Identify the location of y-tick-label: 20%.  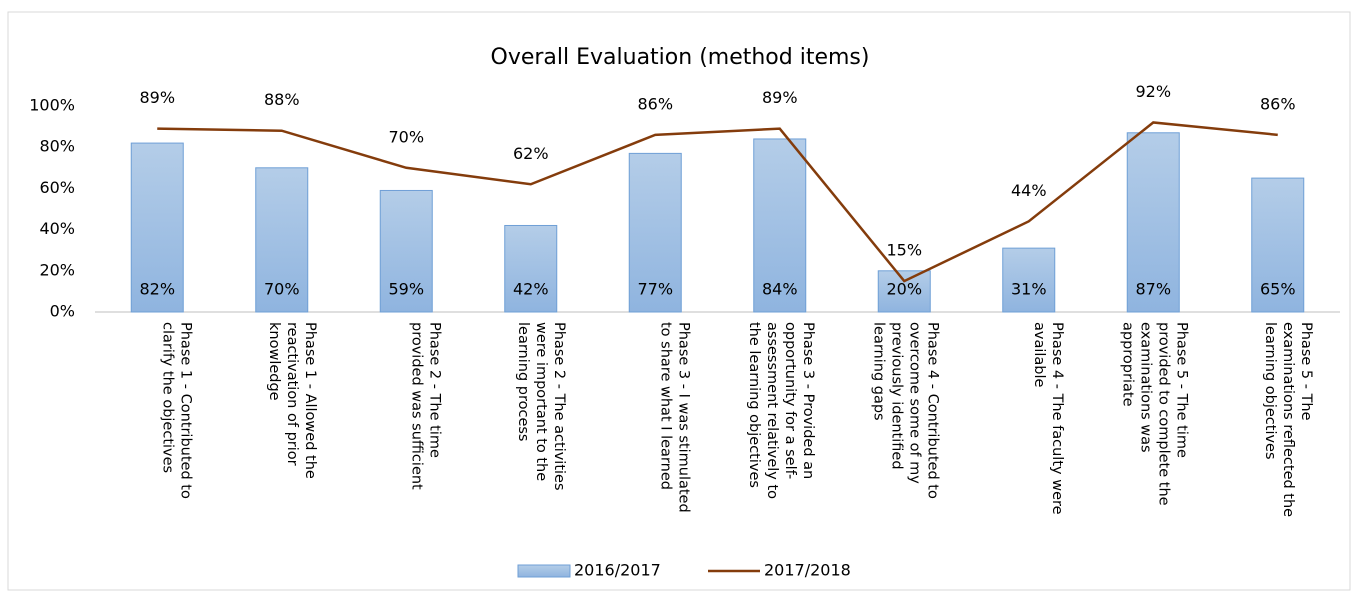
(57, 269).